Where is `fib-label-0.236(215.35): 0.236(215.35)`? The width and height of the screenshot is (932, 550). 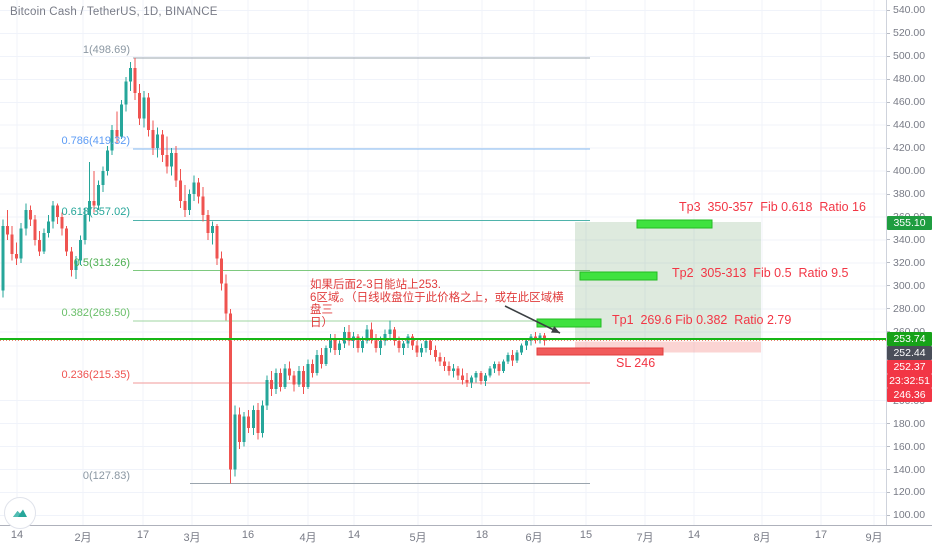
fib-label-0.236(215.35): 0.236(215.35) is located at coordinates (96, 375).